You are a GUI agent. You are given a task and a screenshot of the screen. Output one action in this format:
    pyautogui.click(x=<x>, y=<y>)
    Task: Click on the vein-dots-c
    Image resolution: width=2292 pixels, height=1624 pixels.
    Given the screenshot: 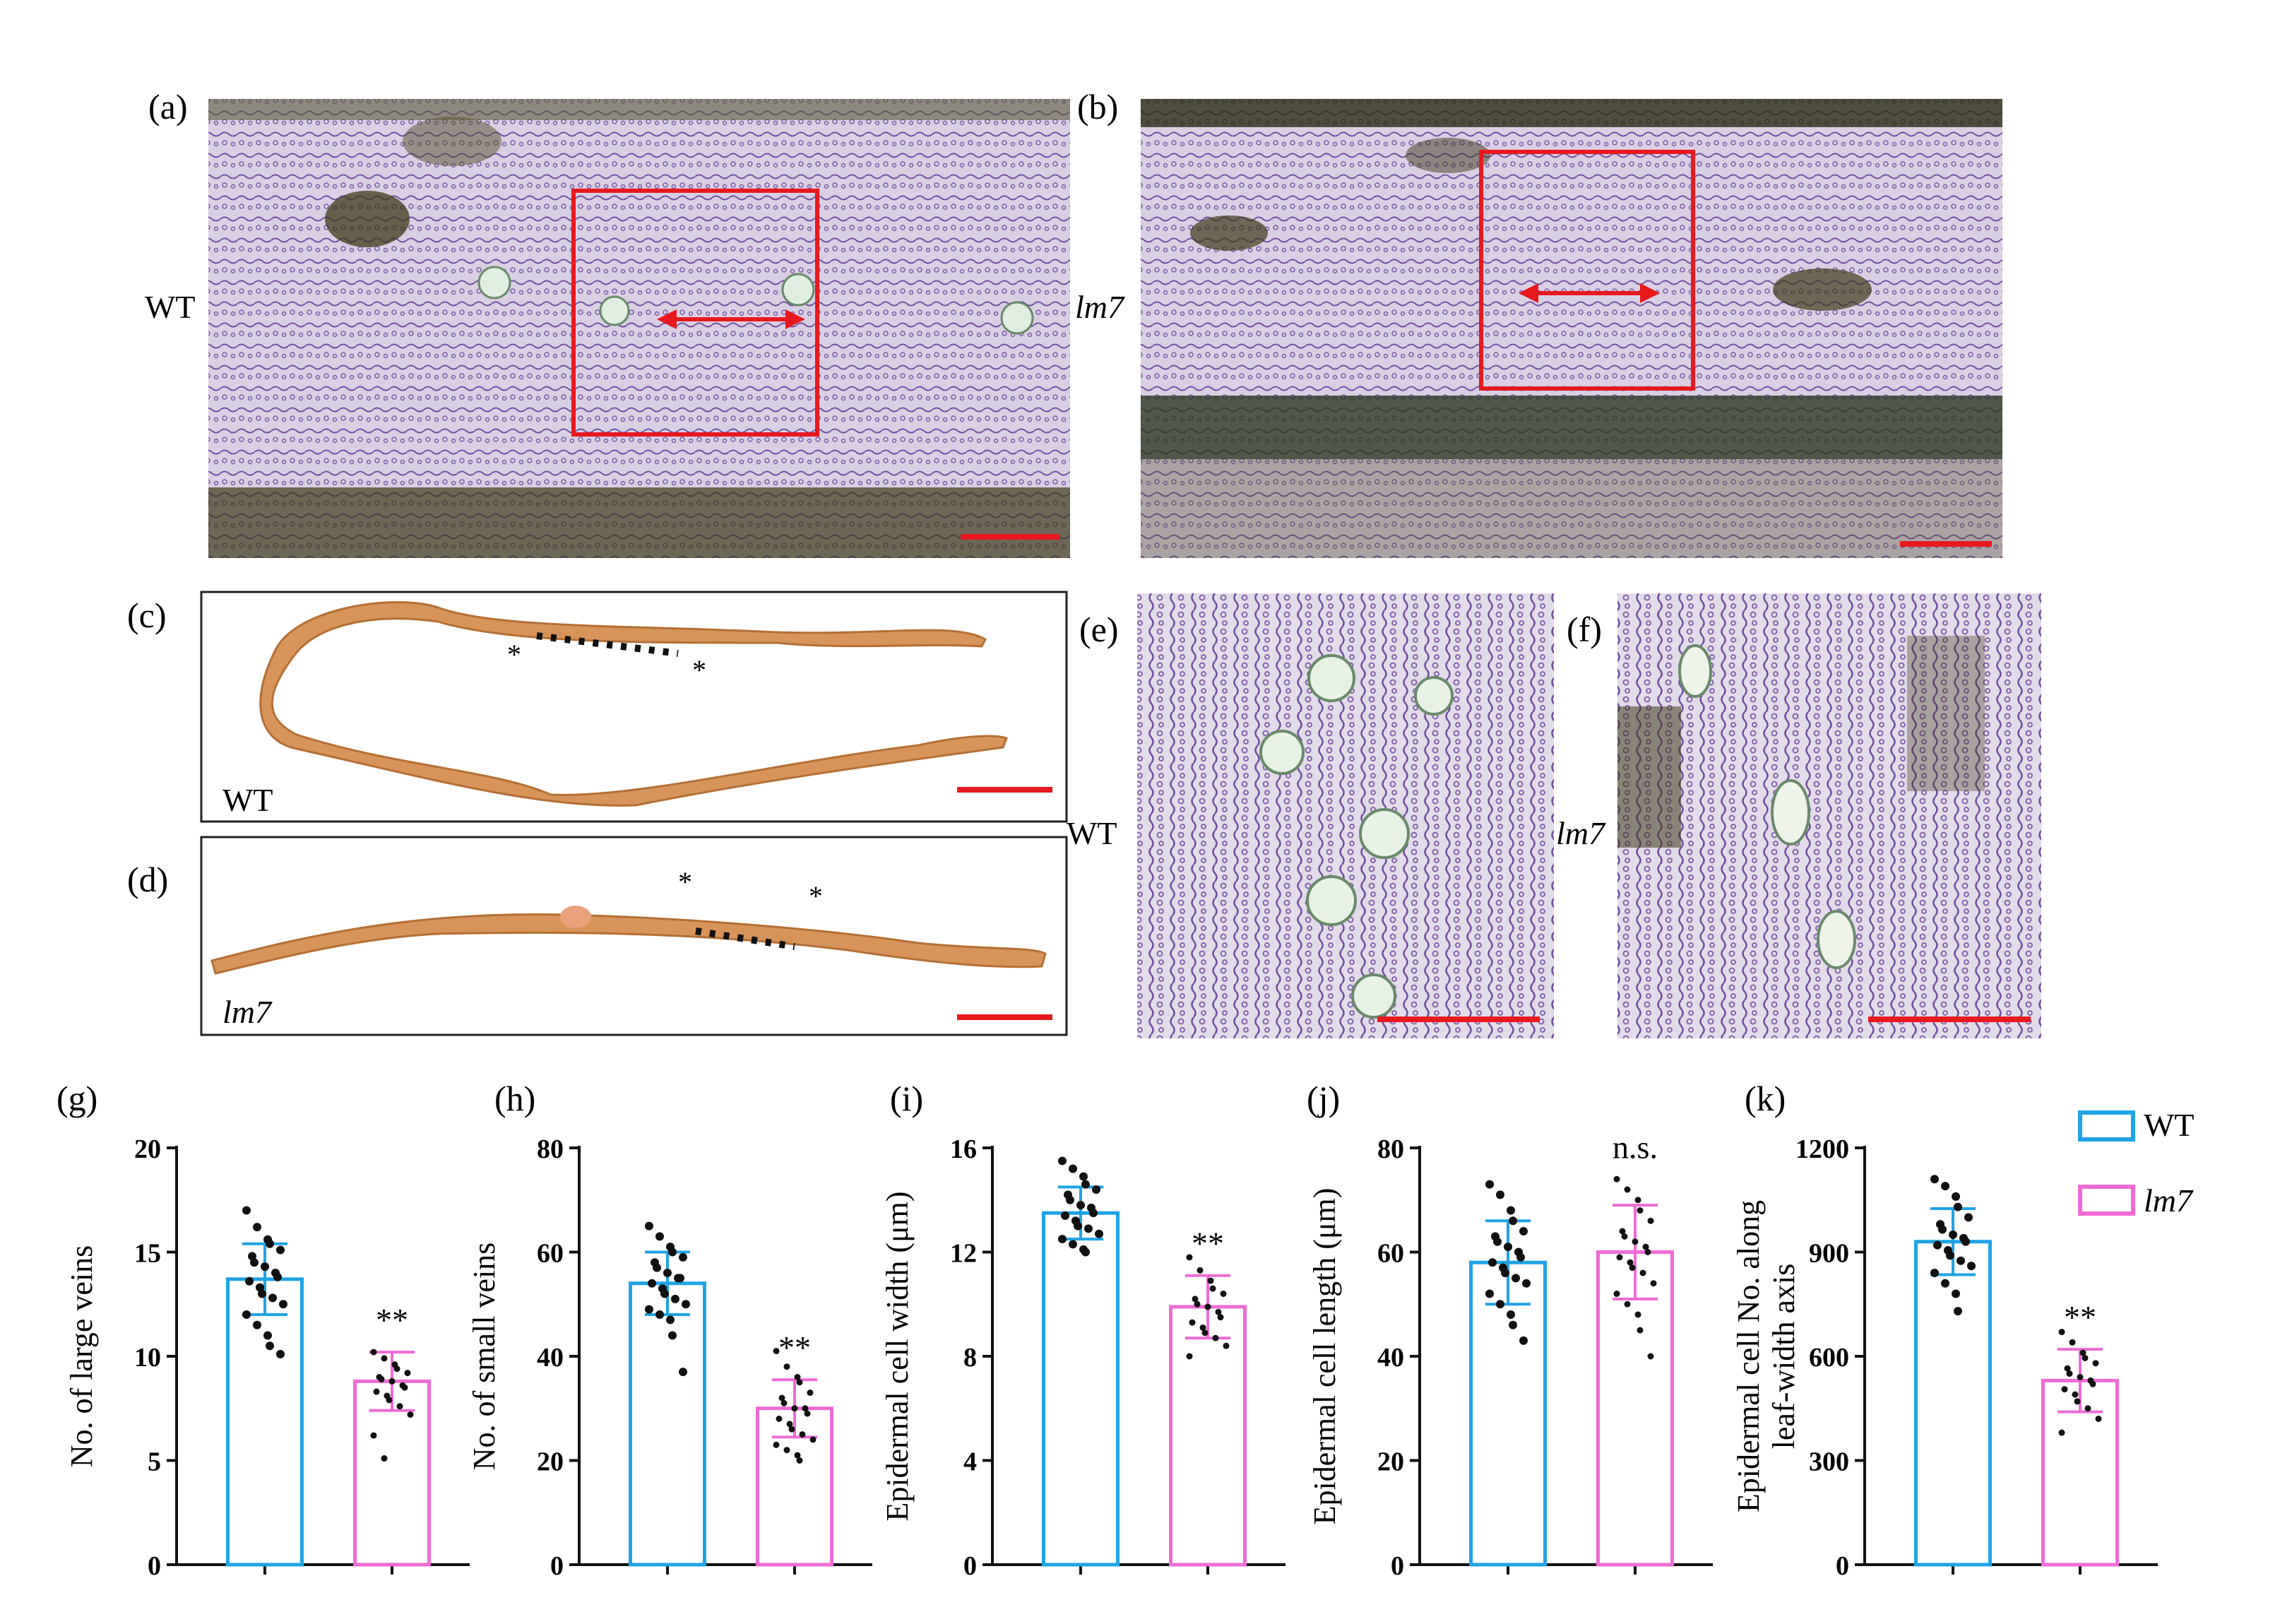 What is the action you would take?
    pyautogui.click(x=607, y=644)
    